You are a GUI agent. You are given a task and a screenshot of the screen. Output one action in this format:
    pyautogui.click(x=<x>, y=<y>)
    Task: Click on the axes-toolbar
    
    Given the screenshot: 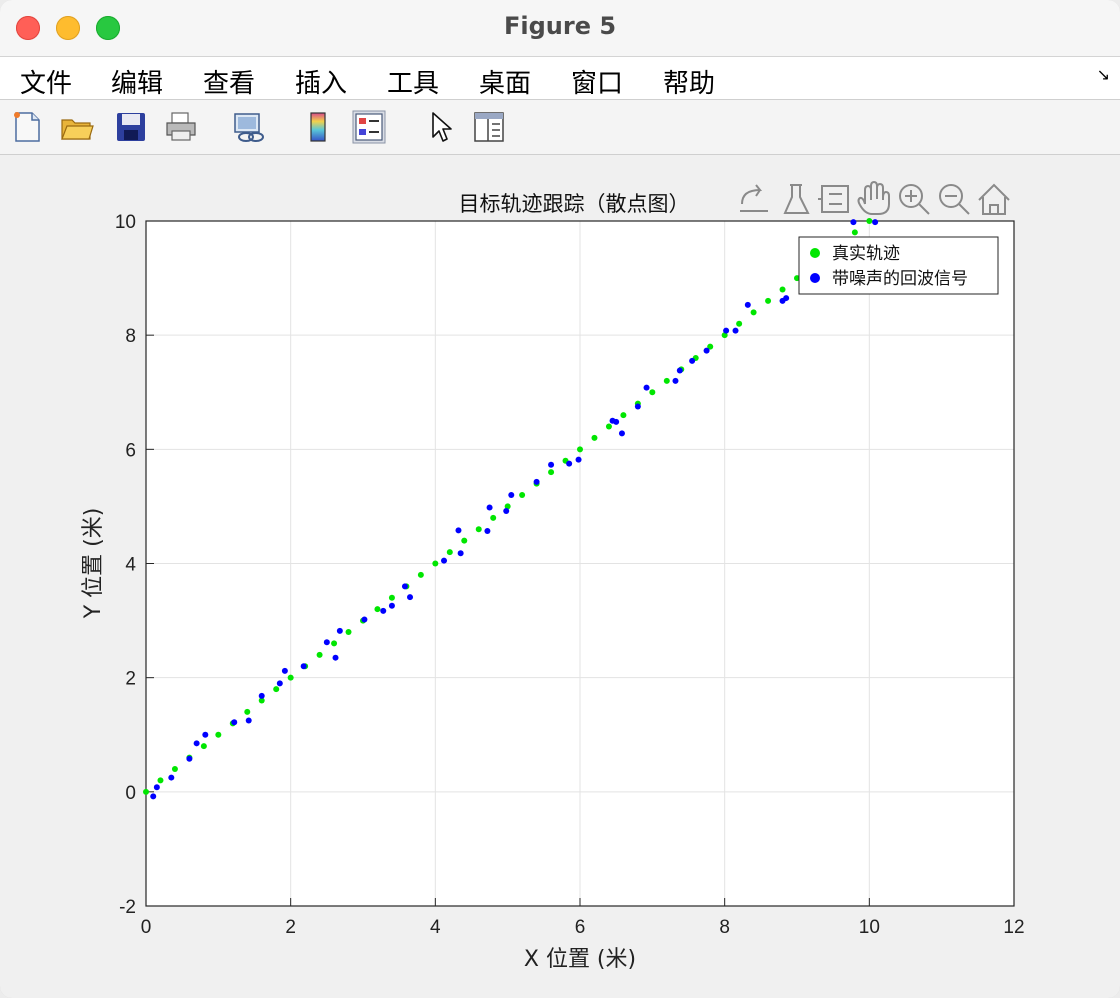 What is the action you would take?
    pyautogui.click(x=875, y=197)
    